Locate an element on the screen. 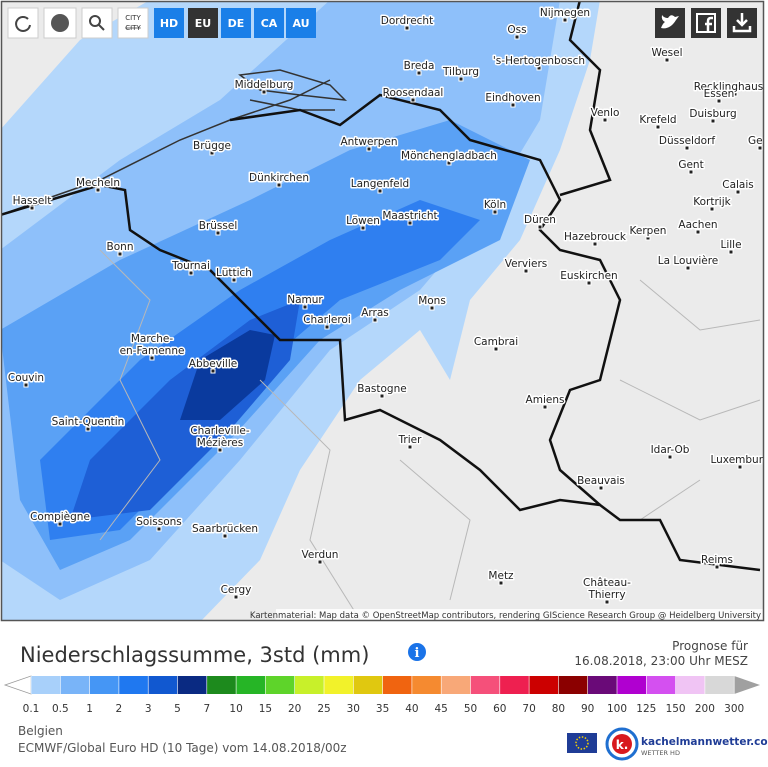 This screenshot has height=767, width=768. city-label: Tournai is located at coordinates (190, 266).